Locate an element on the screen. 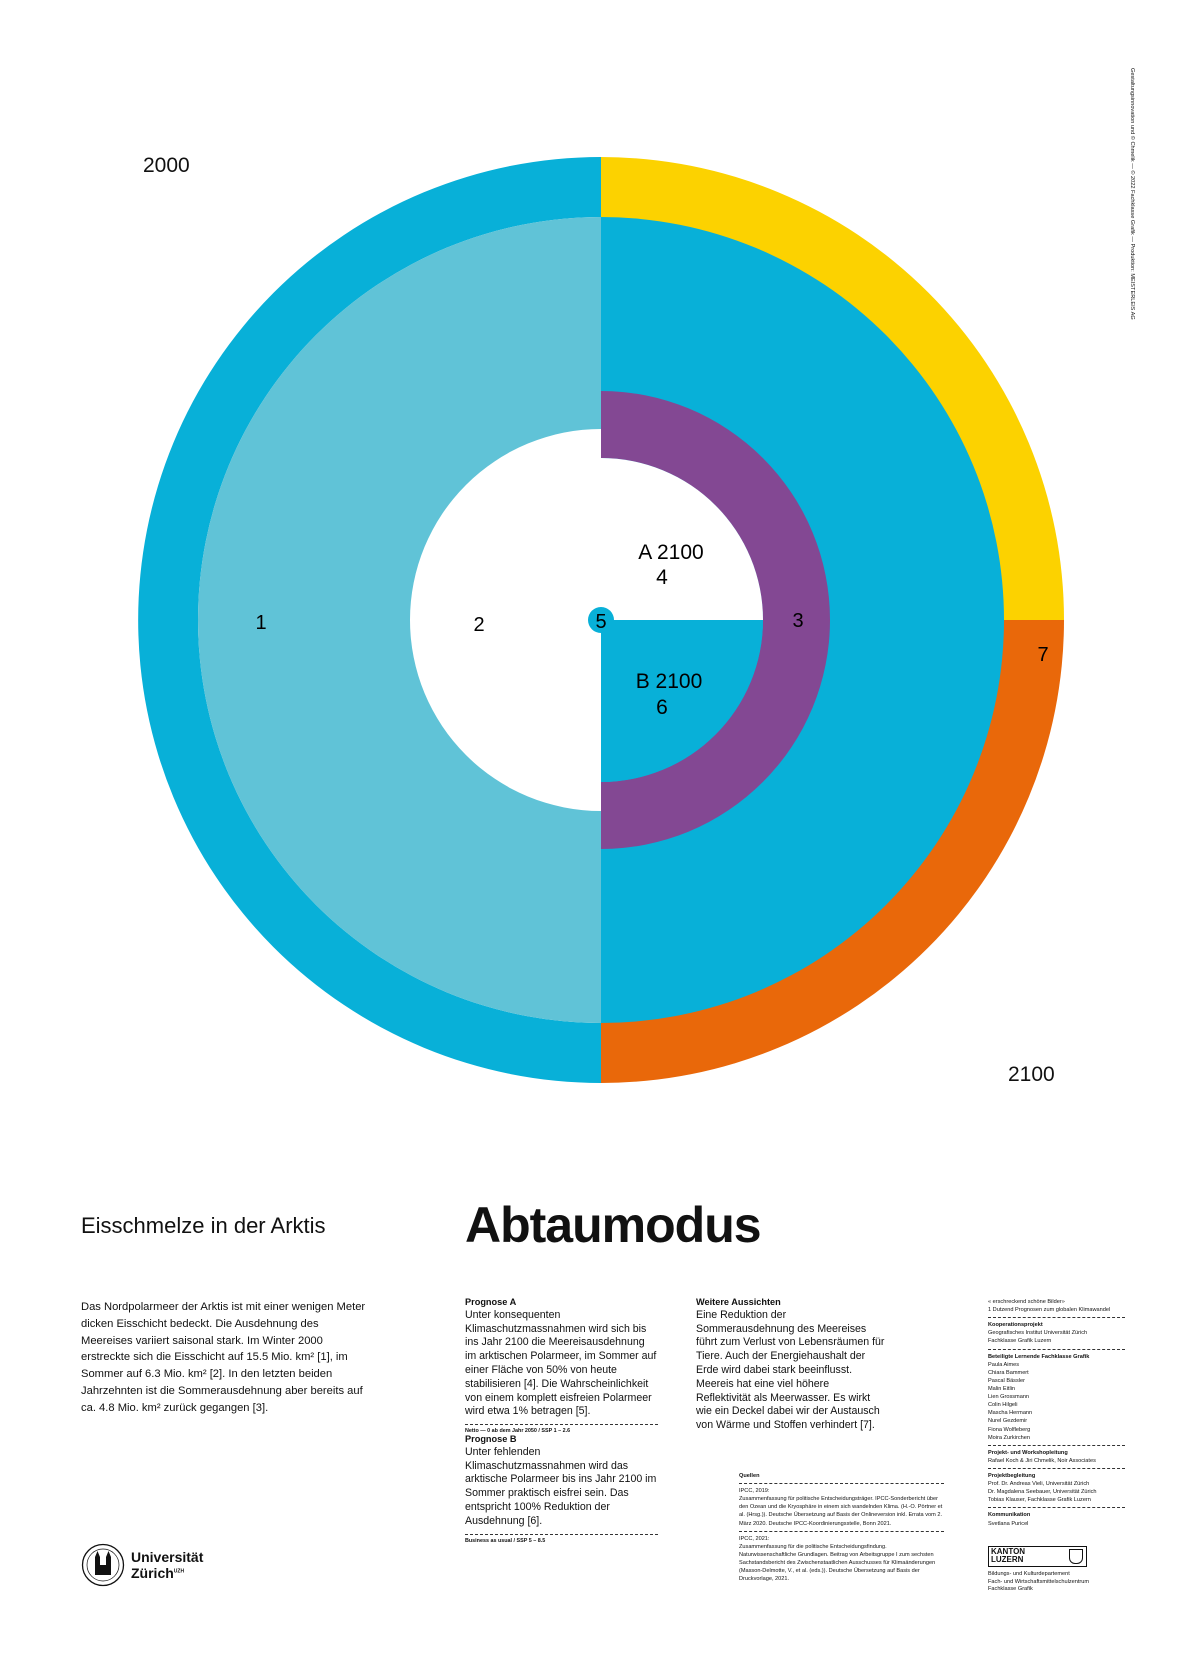  page-title: Abtaumodus is located at coordinates (613, 1225).